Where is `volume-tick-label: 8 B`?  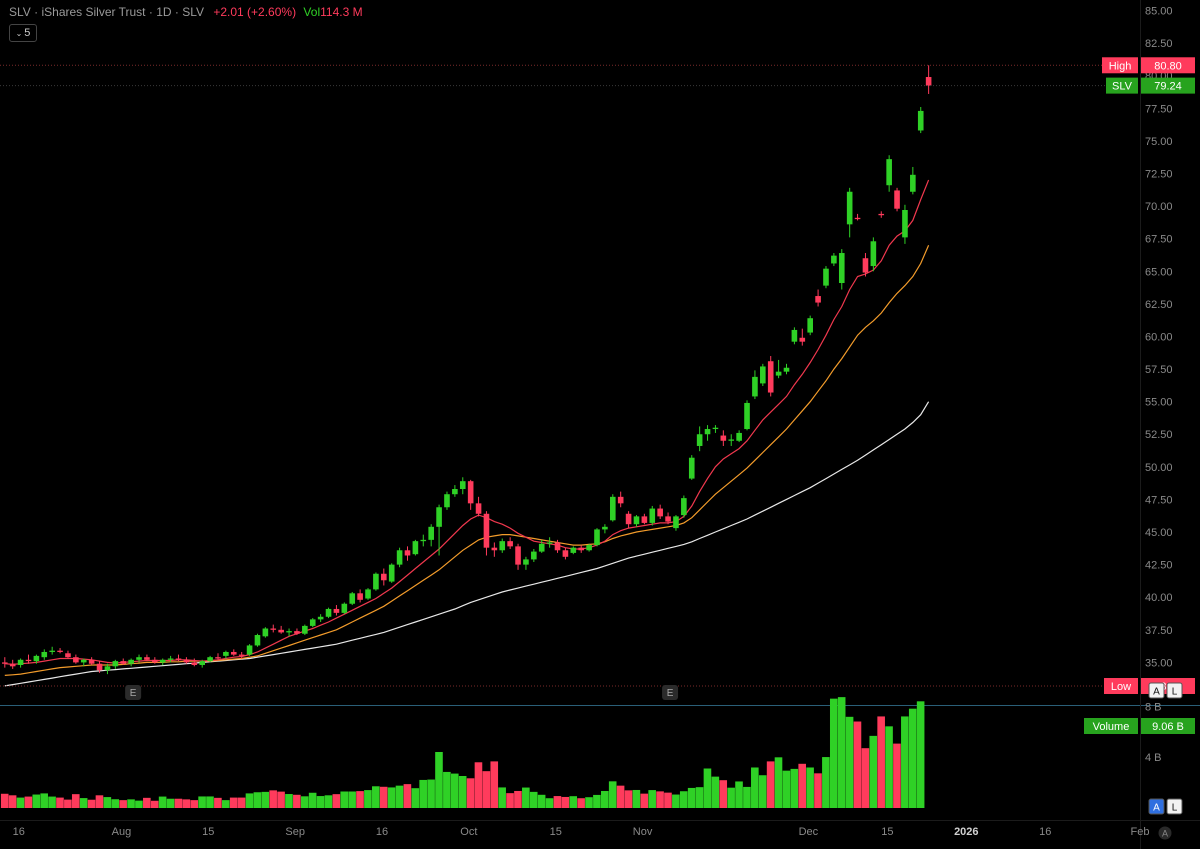 volume-tick-label: 8 B is located at coordinates (1153, 707).